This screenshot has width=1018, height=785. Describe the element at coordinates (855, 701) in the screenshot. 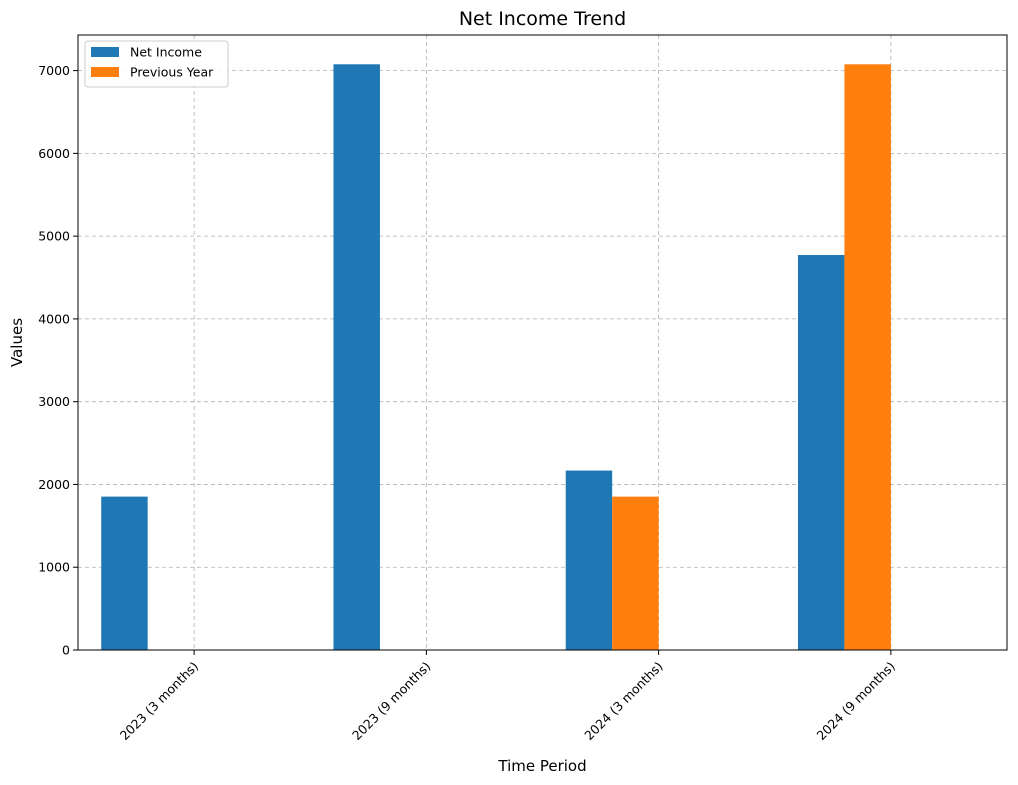

I see `x-tick-label: 2024 (9 months)` at that location.